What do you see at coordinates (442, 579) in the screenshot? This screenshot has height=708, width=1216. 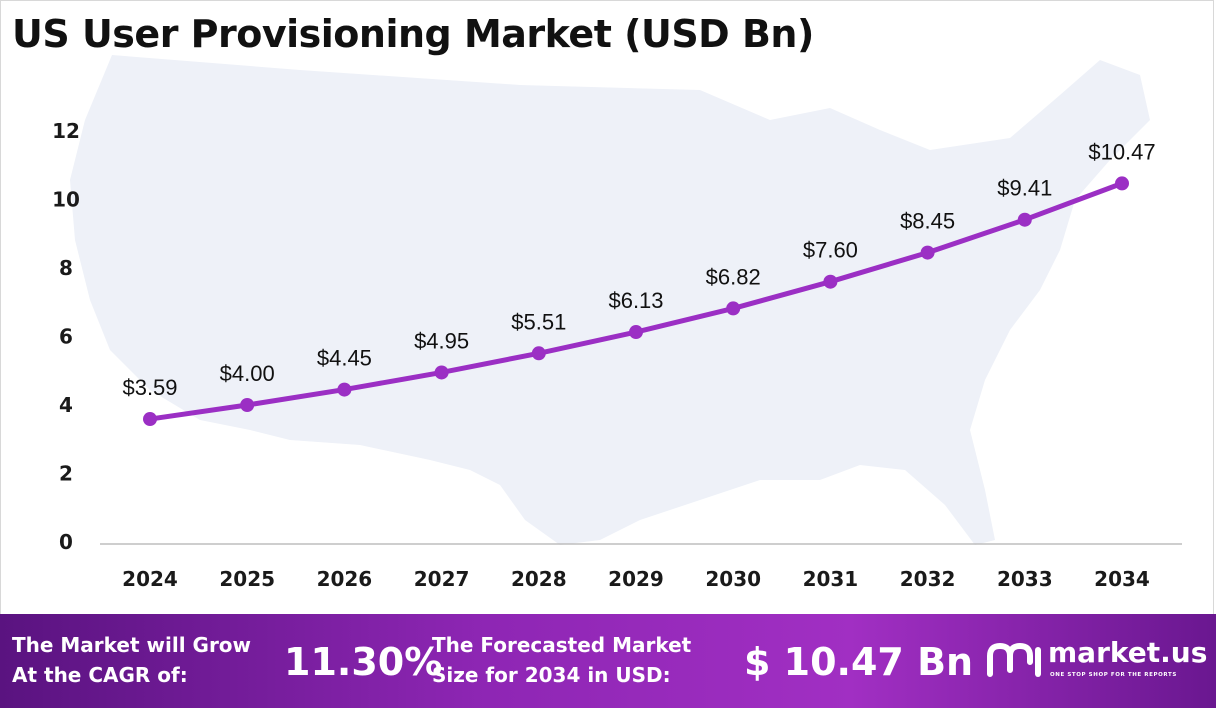 I see `x-tick-label: 2027` at bounding box center [442, 579].